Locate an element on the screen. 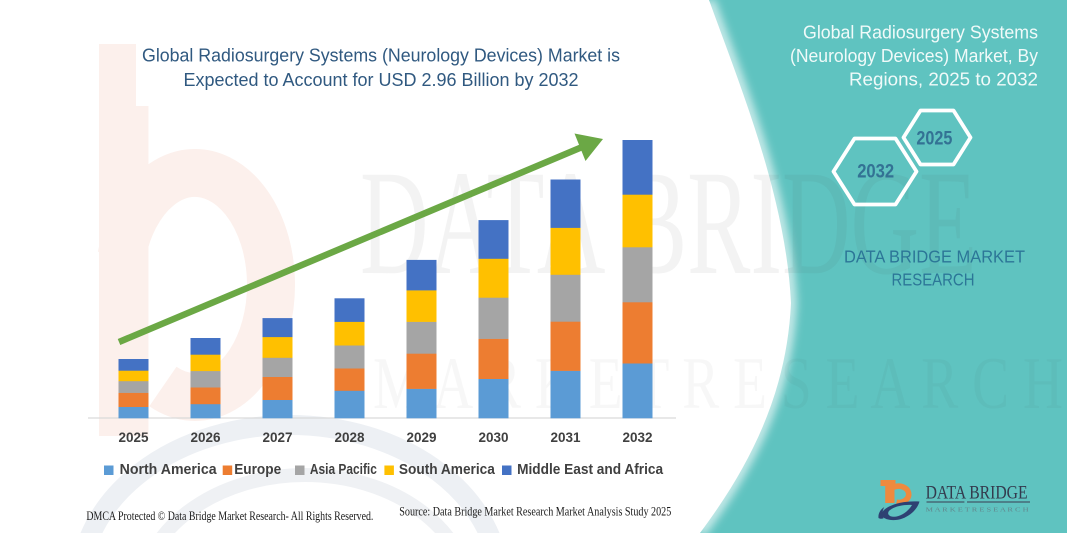 The width and height of the screenshot is (1067, 538). svg-text: North America is located at coordinates (169, 469).